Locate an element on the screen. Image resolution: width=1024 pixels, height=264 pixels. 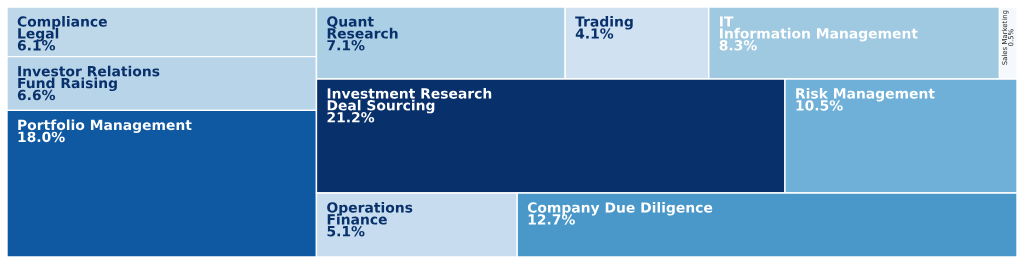
data-label: 12.7% is located at coordinates (551, 219).